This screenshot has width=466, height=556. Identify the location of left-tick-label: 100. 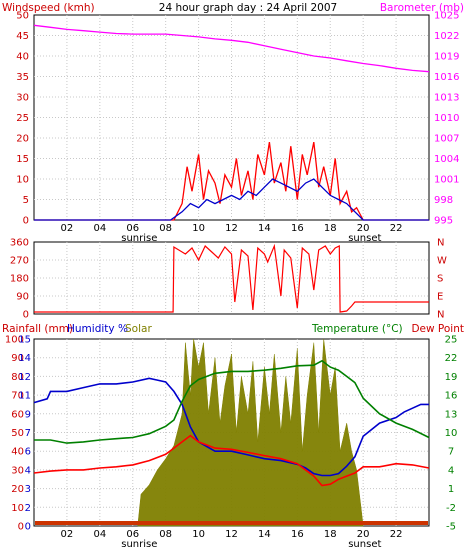
(14, 340).